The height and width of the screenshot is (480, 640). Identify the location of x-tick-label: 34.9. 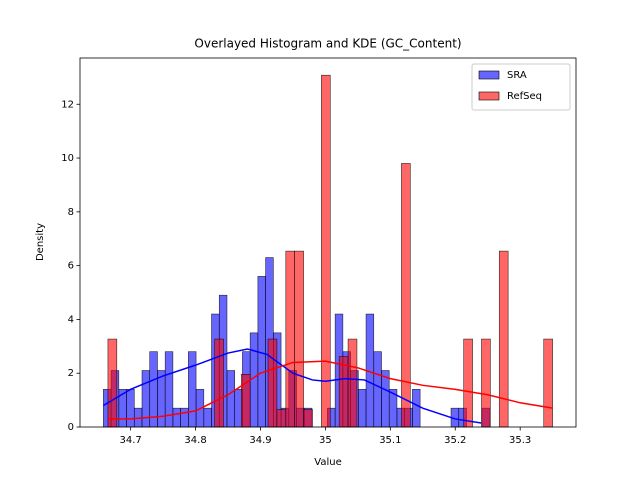
(260, 440).